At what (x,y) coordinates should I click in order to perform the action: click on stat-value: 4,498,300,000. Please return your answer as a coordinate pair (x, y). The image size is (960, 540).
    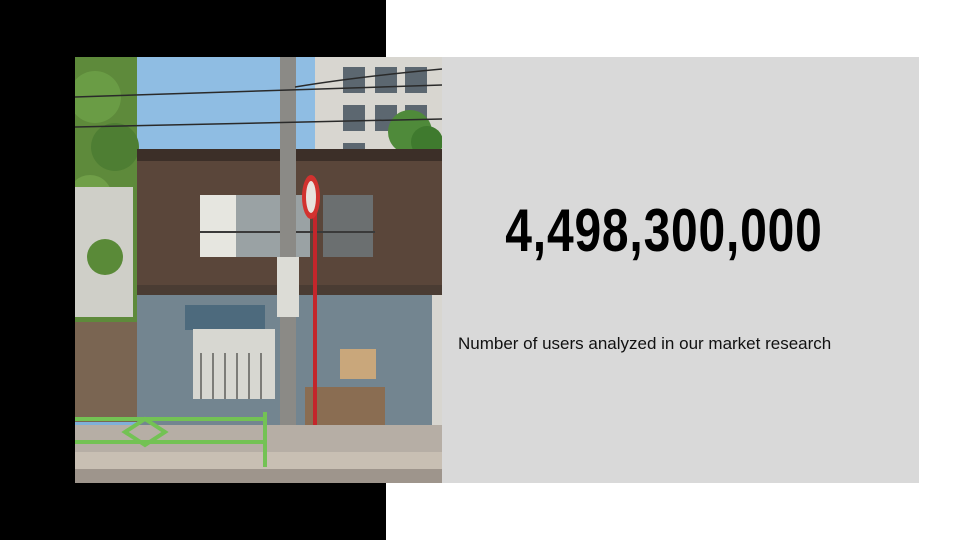
    Looking at the image, I should click on (664, 230).